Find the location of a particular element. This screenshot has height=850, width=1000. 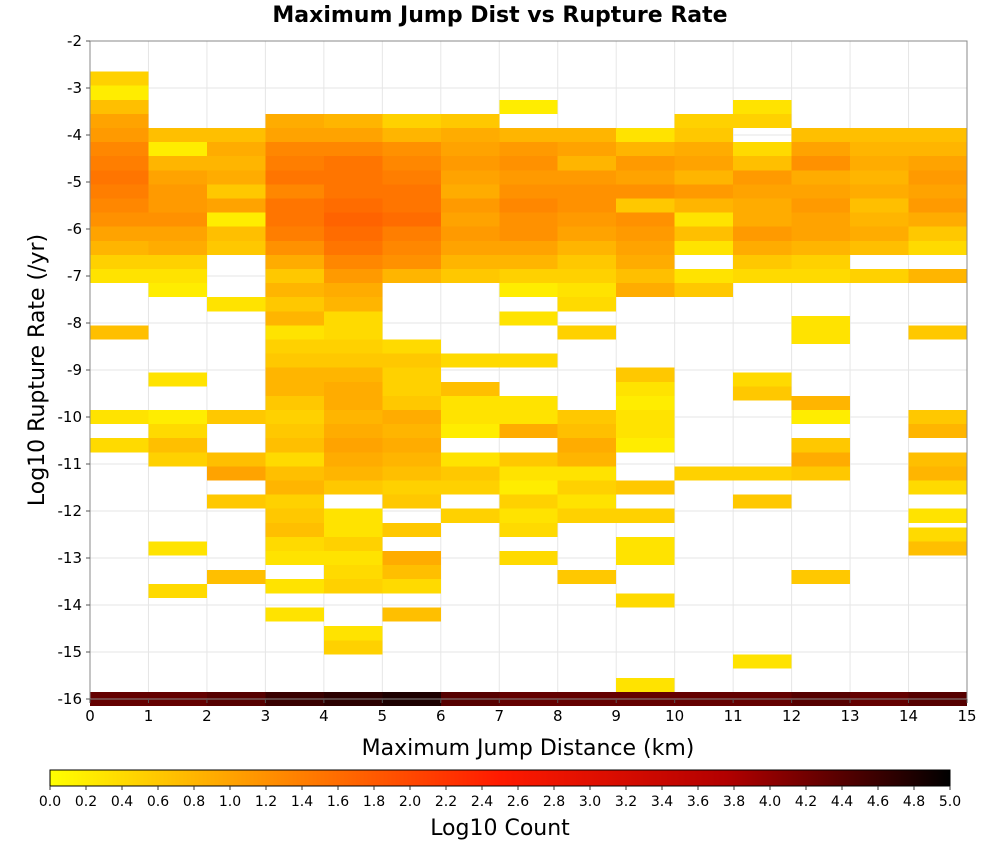

y-tick-label: -5 is located at coordinates (74, 182).